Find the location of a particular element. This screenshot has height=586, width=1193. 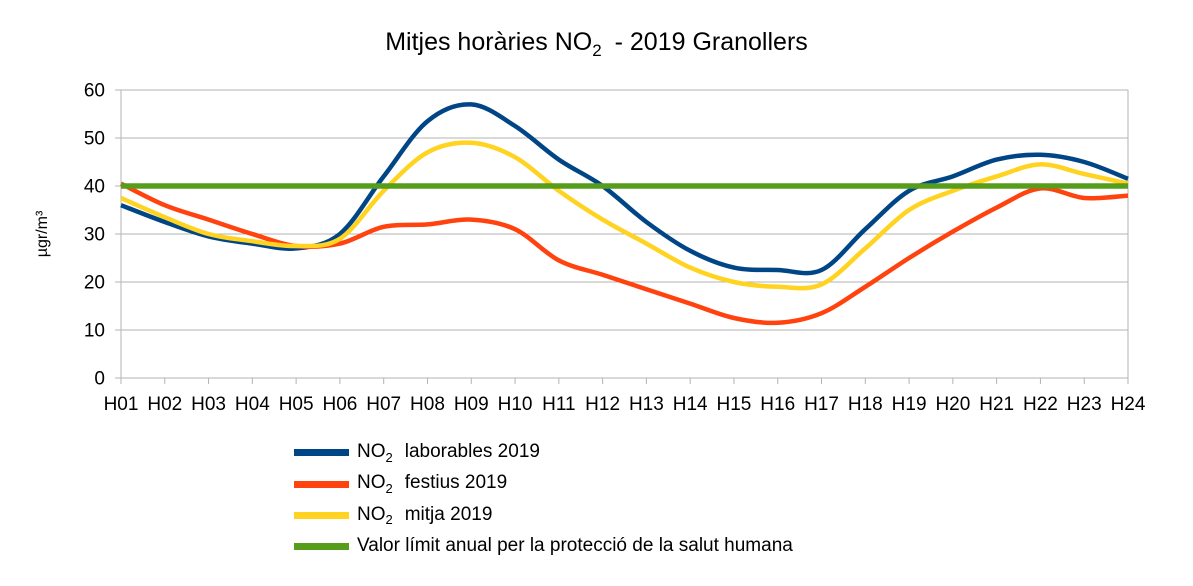

legend-label-text: laborables 2019 is located at coordinates (472, 451).